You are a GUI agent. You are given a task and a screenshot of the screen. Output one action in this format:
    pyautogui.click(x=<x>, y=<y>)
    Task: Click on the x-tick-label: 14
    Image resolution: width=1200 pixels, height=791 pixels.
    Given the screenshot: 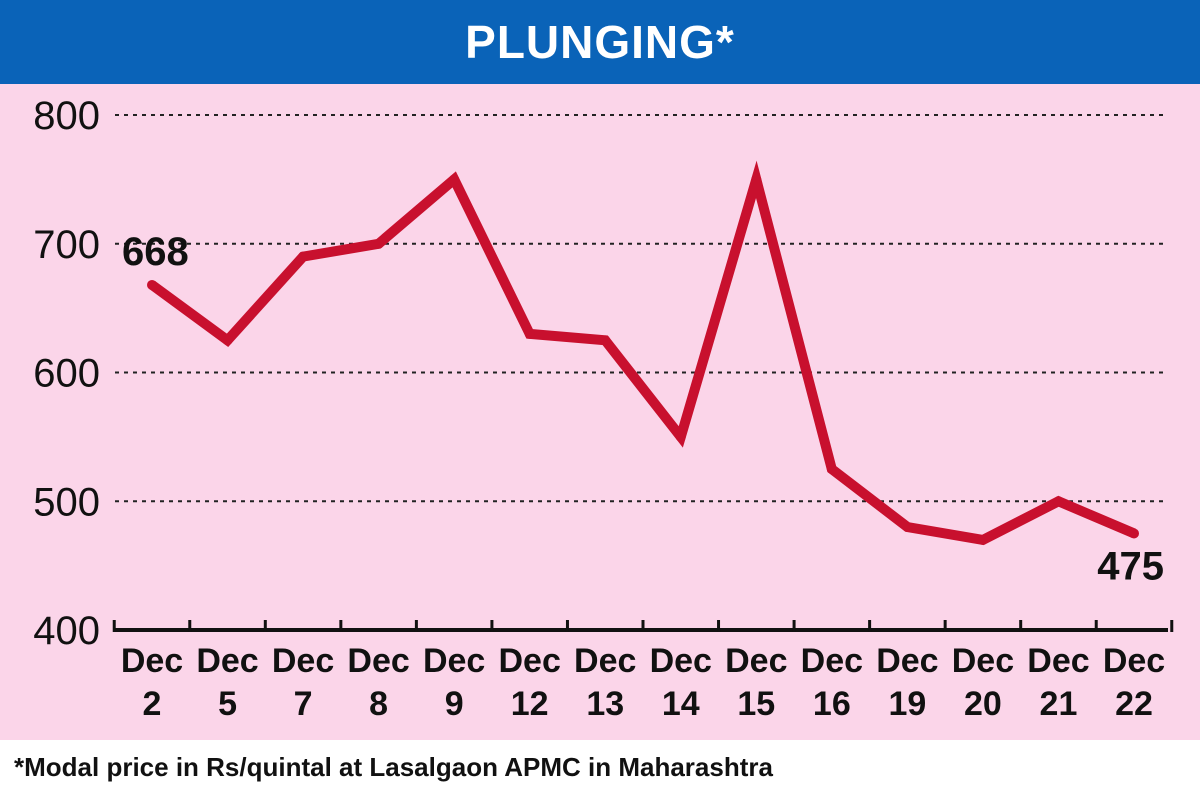 What is the action you would take?
    pyautogui.click(x=681, y=704)
    